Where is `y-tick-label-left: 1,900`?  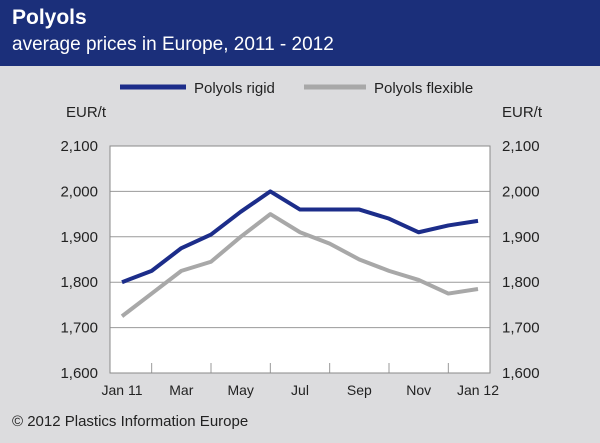 y-tick-label-left: 1,900 is located at coordinates (79, 237).